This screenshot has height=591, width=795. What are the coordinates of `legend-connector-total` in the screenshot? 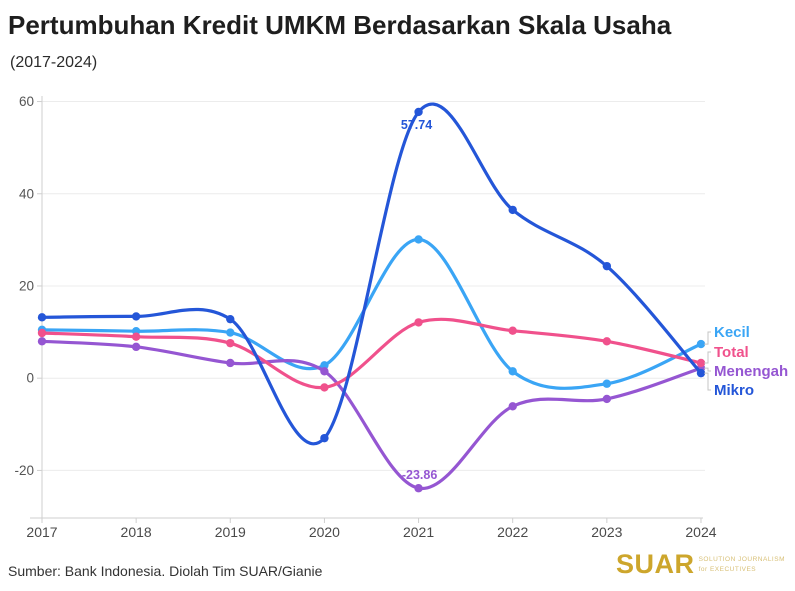 It's located at (707, 357).